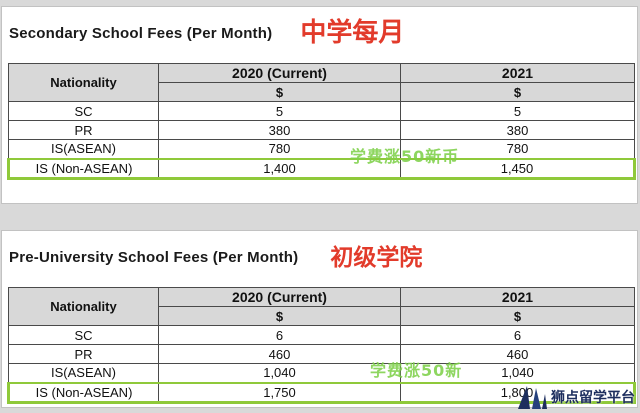  I want to click on section-title-secondary: Secondary School Fees (Per Month), so click(141, 33).